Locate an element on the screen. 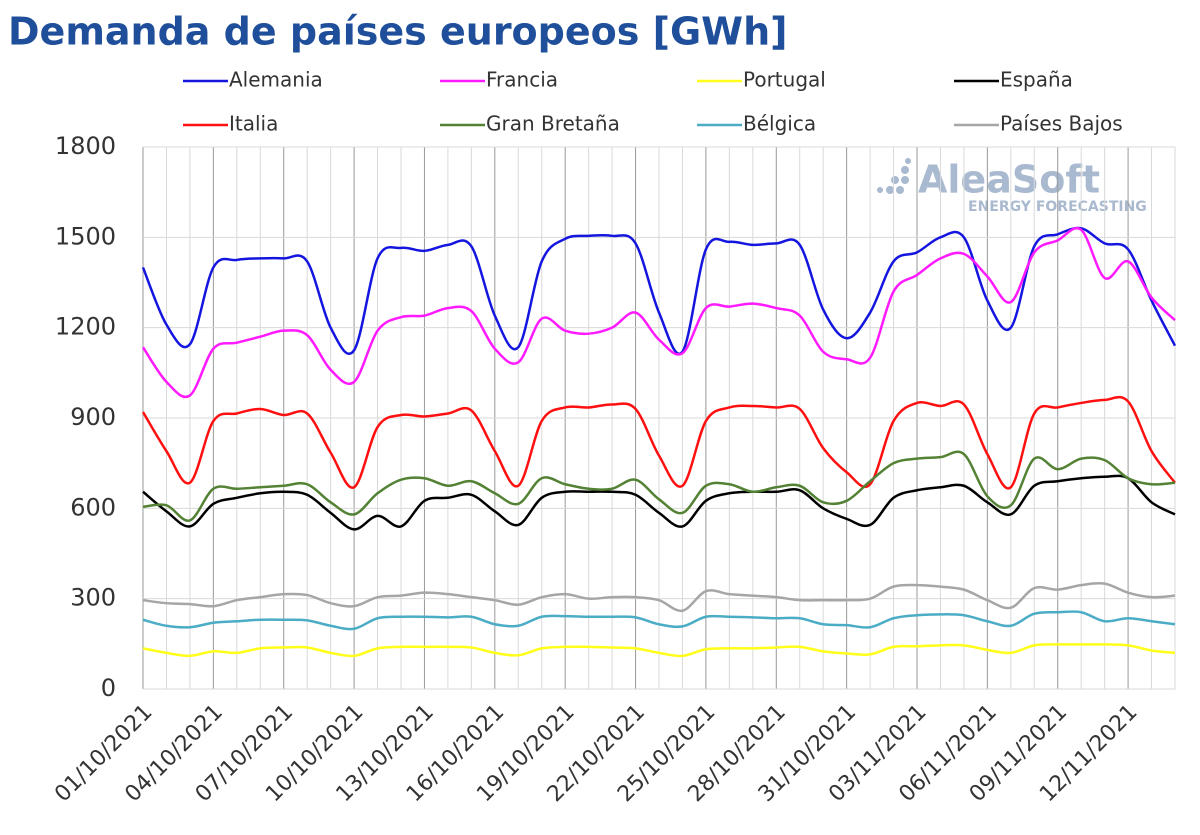  legend-label: España is located at coordinates (1036, 80).